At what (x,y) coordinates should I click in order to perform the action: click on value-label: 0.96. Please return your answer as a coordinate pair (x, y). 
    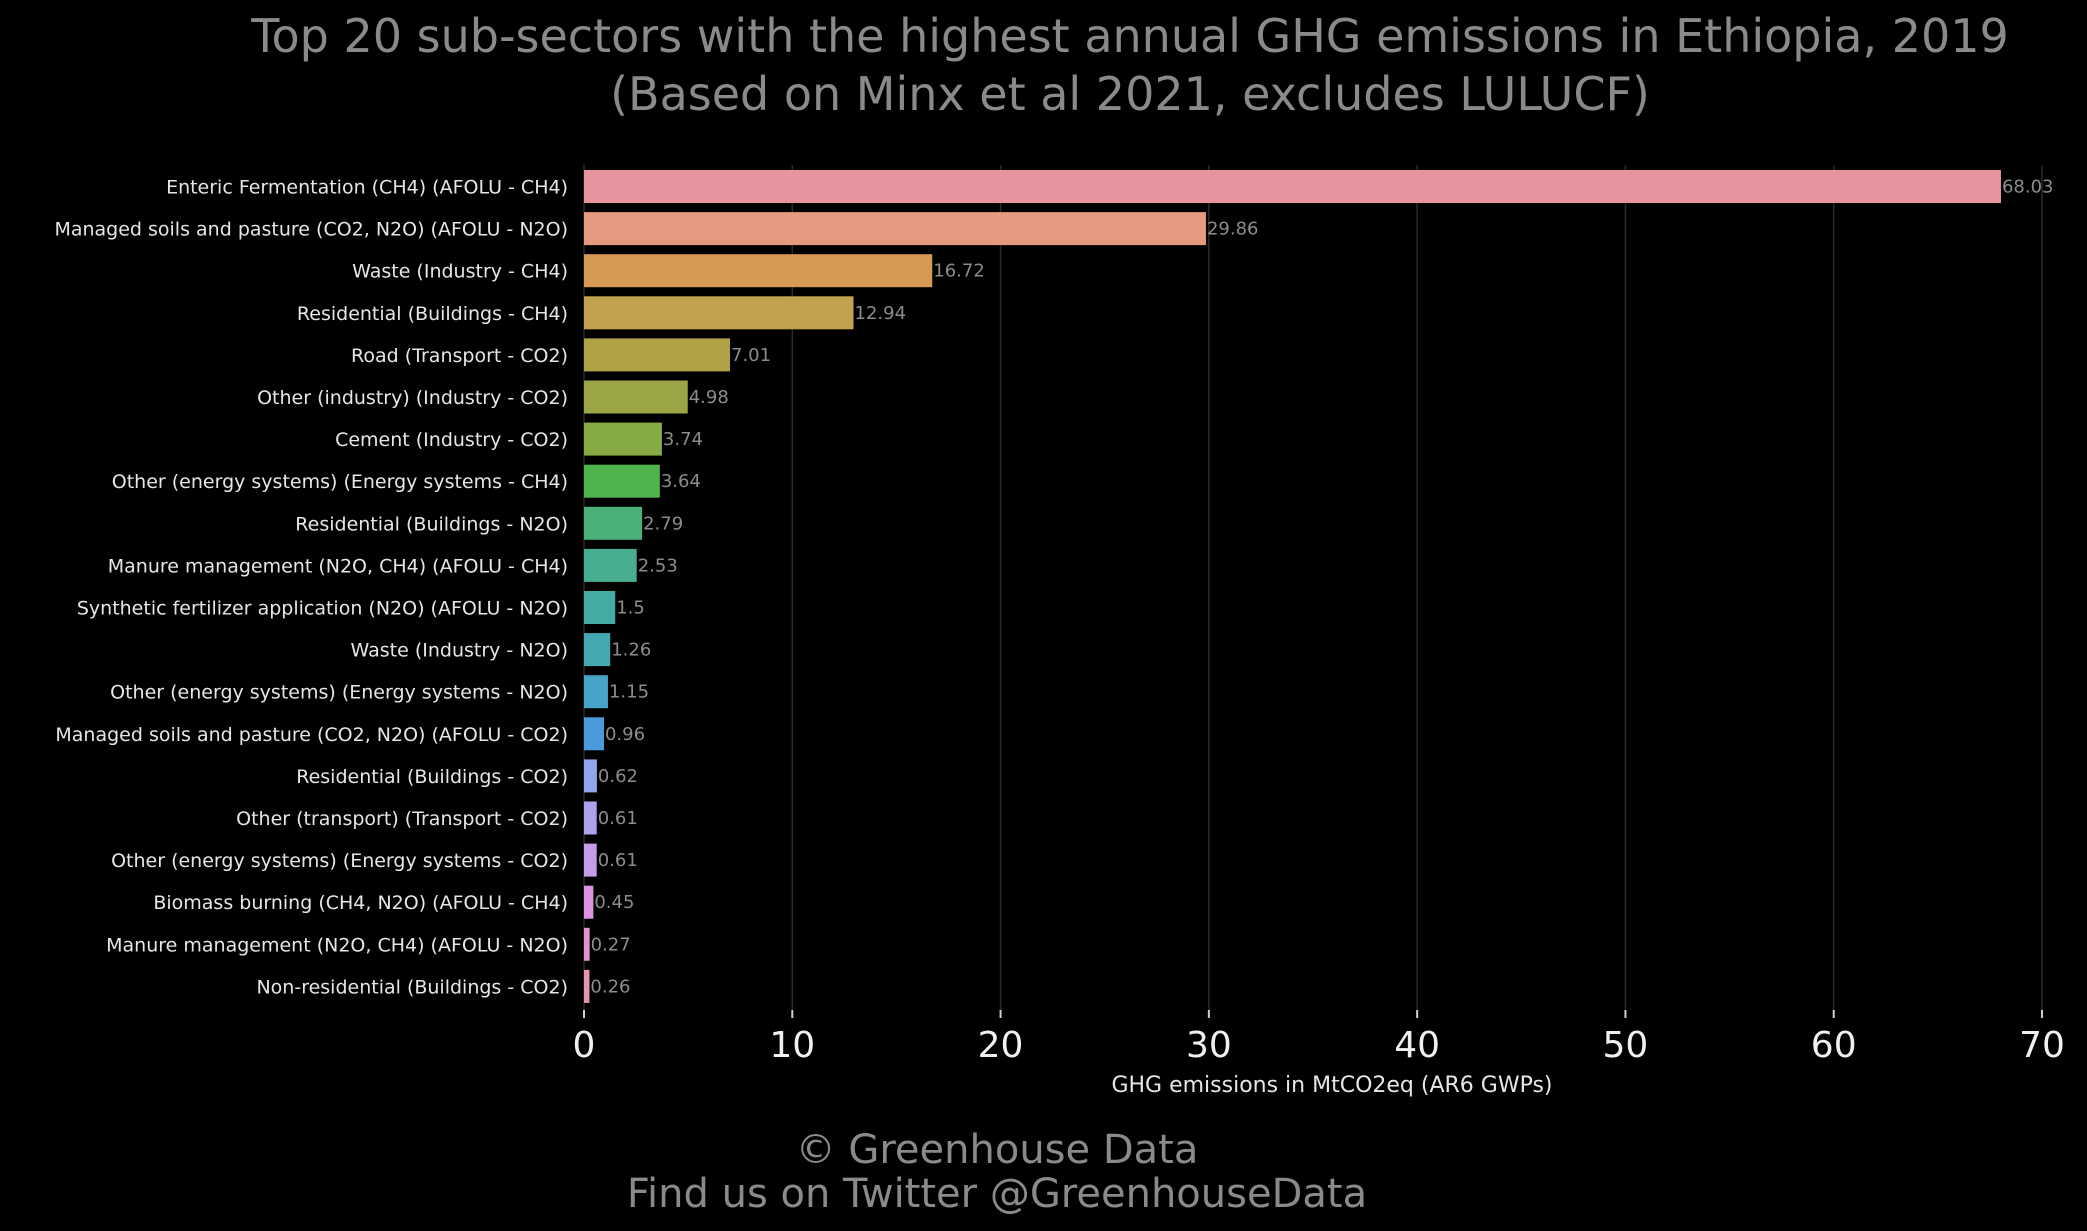
    Looking at the image, I should click on (625, 734).